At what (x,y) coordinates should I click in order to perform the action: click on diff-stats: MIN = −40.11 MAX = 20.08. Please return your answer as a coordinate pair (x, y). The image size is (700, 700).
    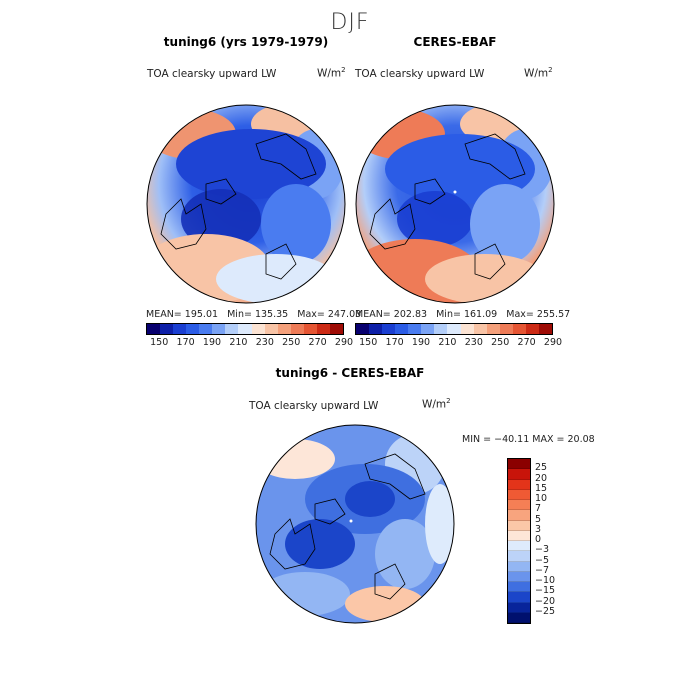
    Looking at the image, I should click on (528, 439).